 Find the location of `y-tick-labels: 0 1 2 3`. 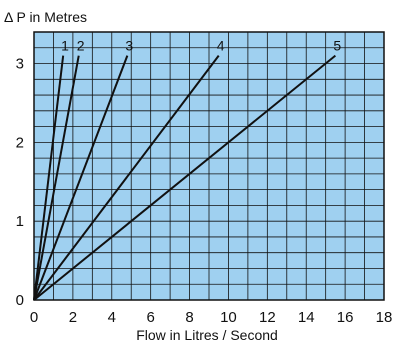

y-tick-labels: 0 1 2 3 is located at coordinates (20, 182).